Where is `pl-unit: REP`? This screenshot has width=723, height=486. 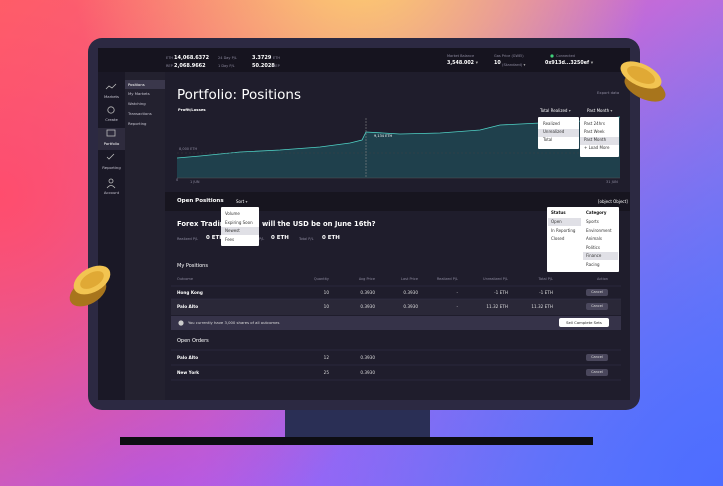 pl-unit: REP is located at coordinates (276, 65).